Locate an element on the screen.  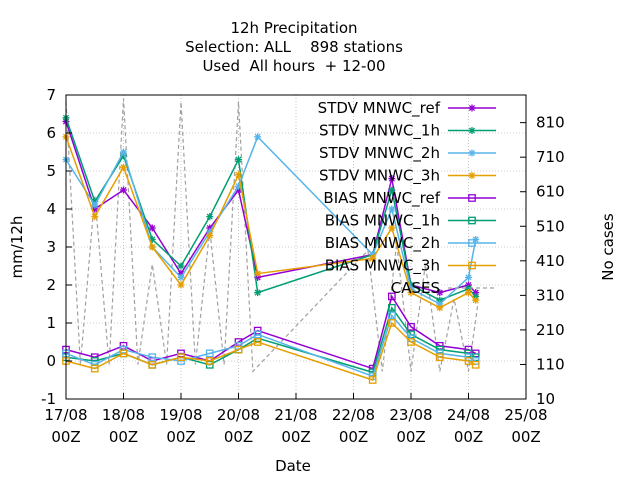
legend-label: BIAS MNWC_ref is located at coordinates (381, 198).